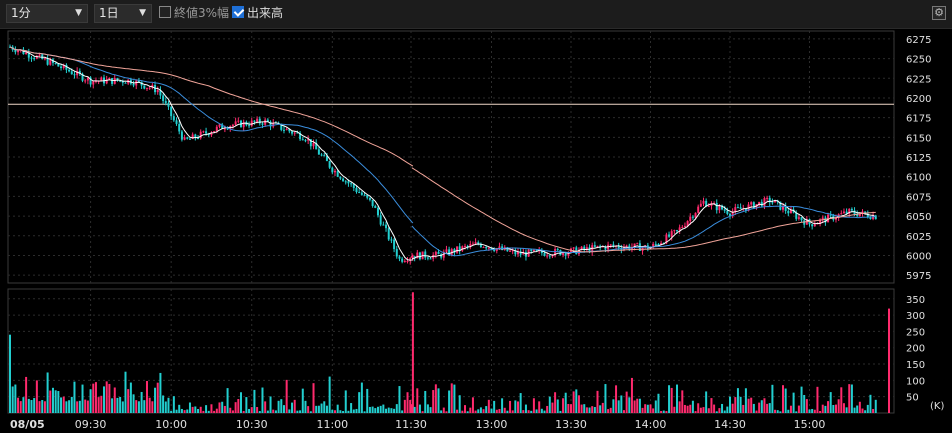 Image resolution: width=952 pixels, height=433 pixels. What do you see at coordinates (939, 13) in the screenshot?
I see `gear-icon: ⚙` at bounding box center [939, 13].